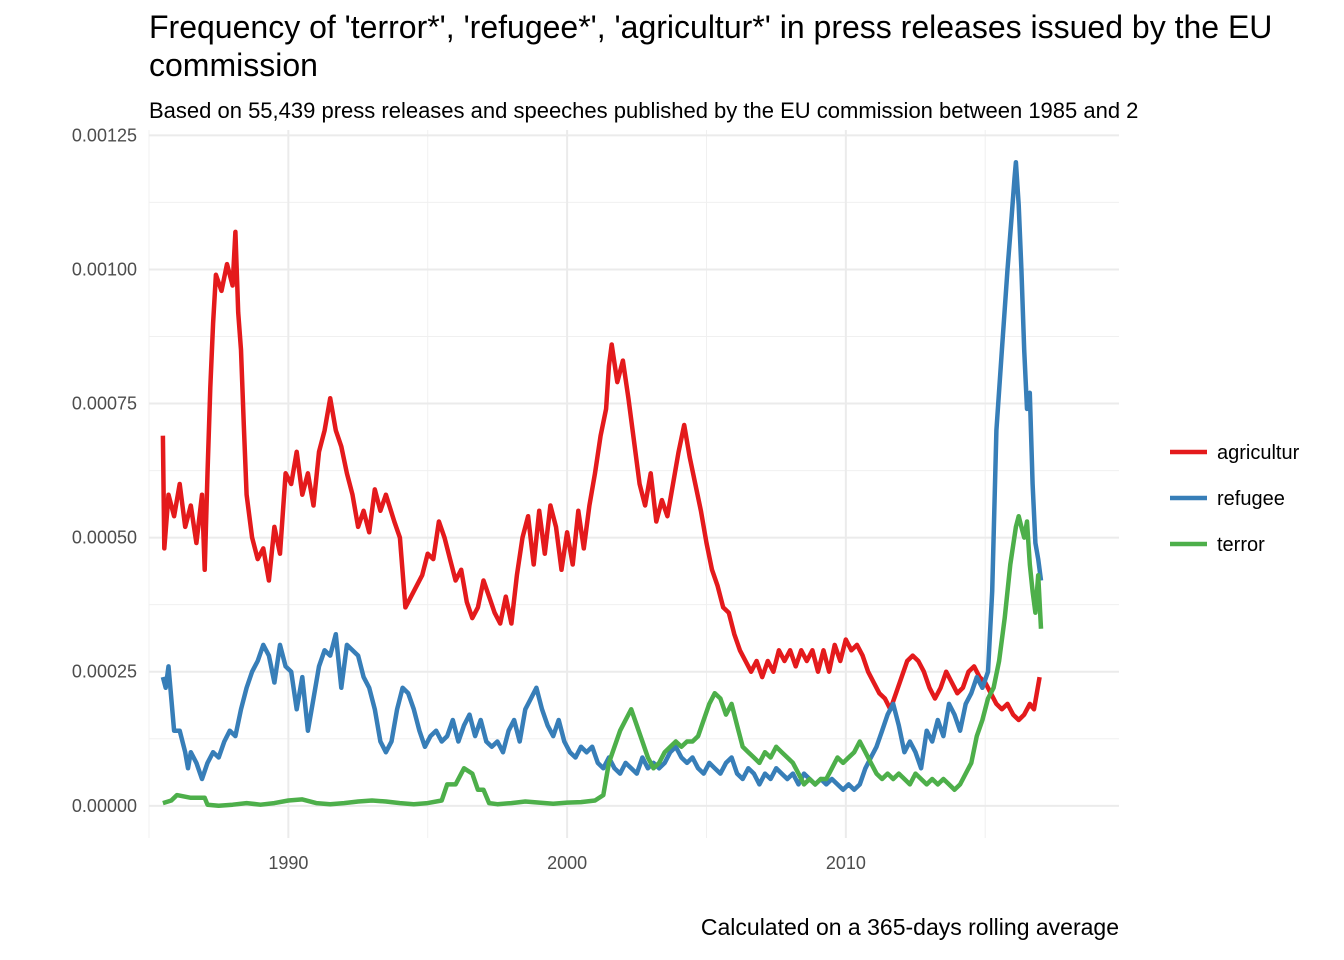 The width and height of the screenshot is (1344, 960). I want to click on x-axis-ticks: 1990 2000 2010, so click(567, 863).